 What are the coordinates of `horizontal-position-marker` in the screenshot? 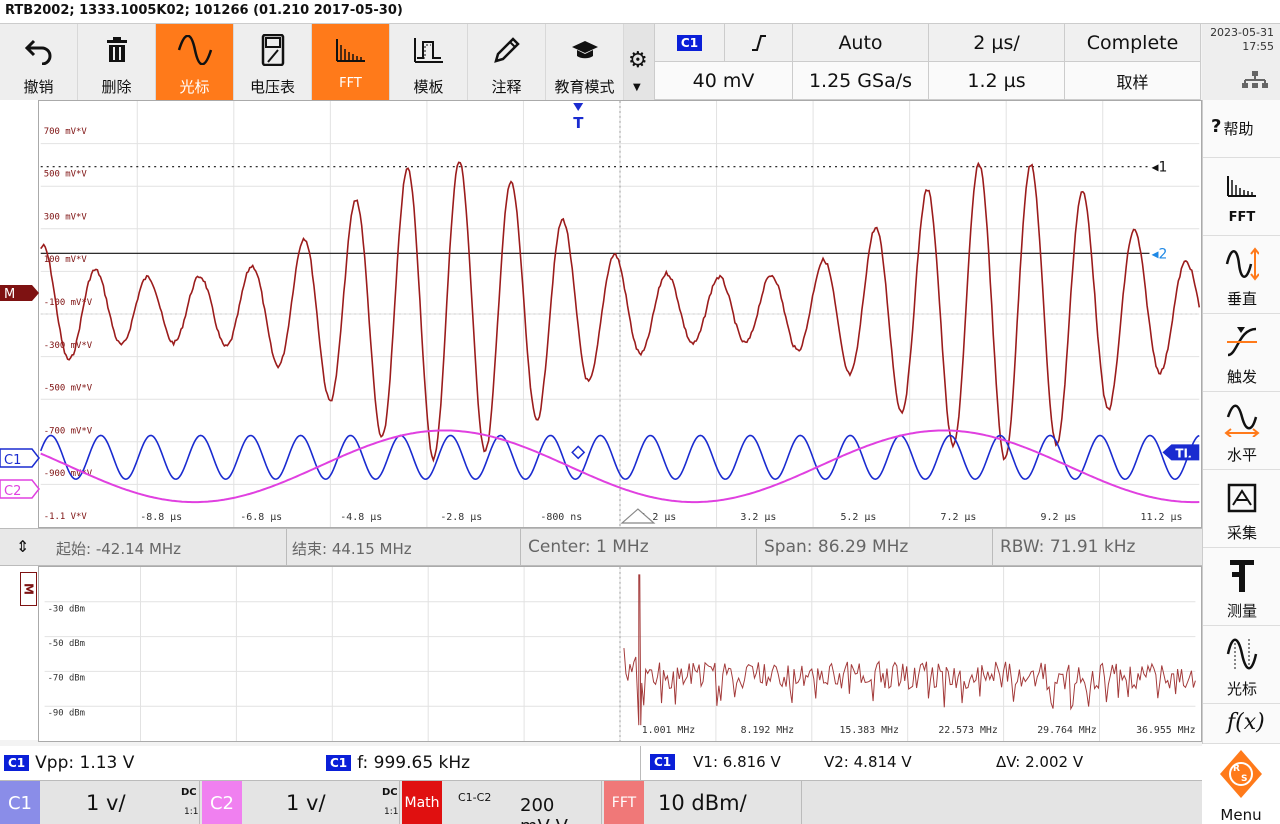 It's located at (638, 516).